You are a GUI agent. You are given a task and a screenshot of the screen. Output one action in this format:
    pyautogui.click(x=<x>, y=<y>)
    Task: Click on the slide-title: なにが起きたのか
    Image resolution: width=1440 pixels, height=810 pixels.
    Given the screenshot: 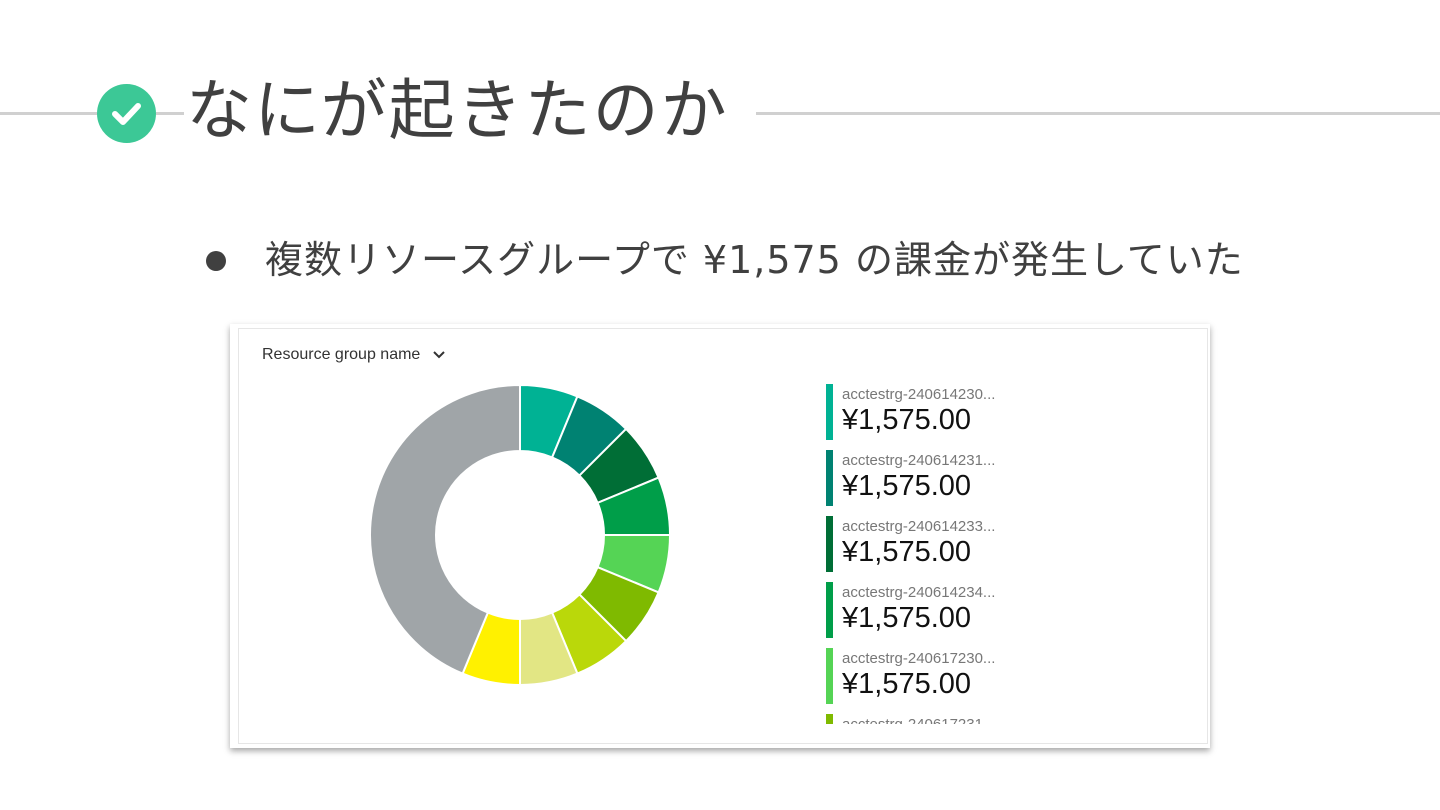 What is the action you would take?
    pyautogui.click(x=457, y=110)
    